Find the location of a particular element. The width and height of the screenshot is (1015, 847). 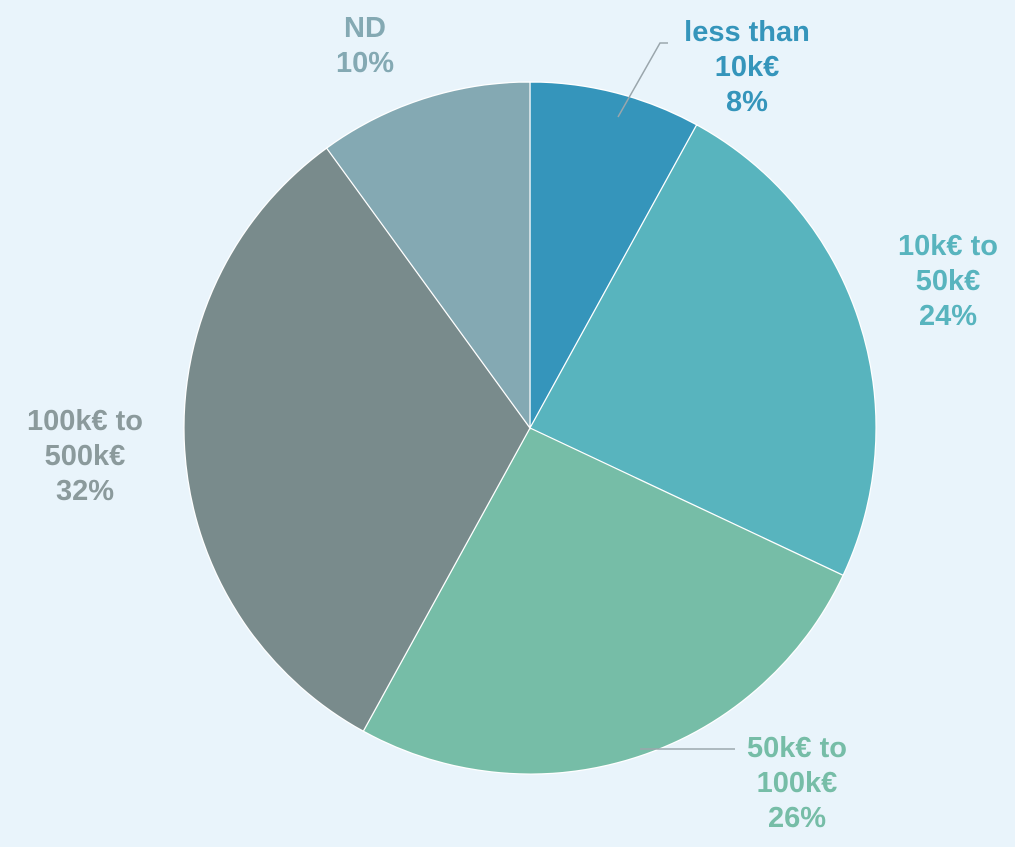

slice-label-2: 10k€ to 50k€ 24% is located at coordinates (948, 281).